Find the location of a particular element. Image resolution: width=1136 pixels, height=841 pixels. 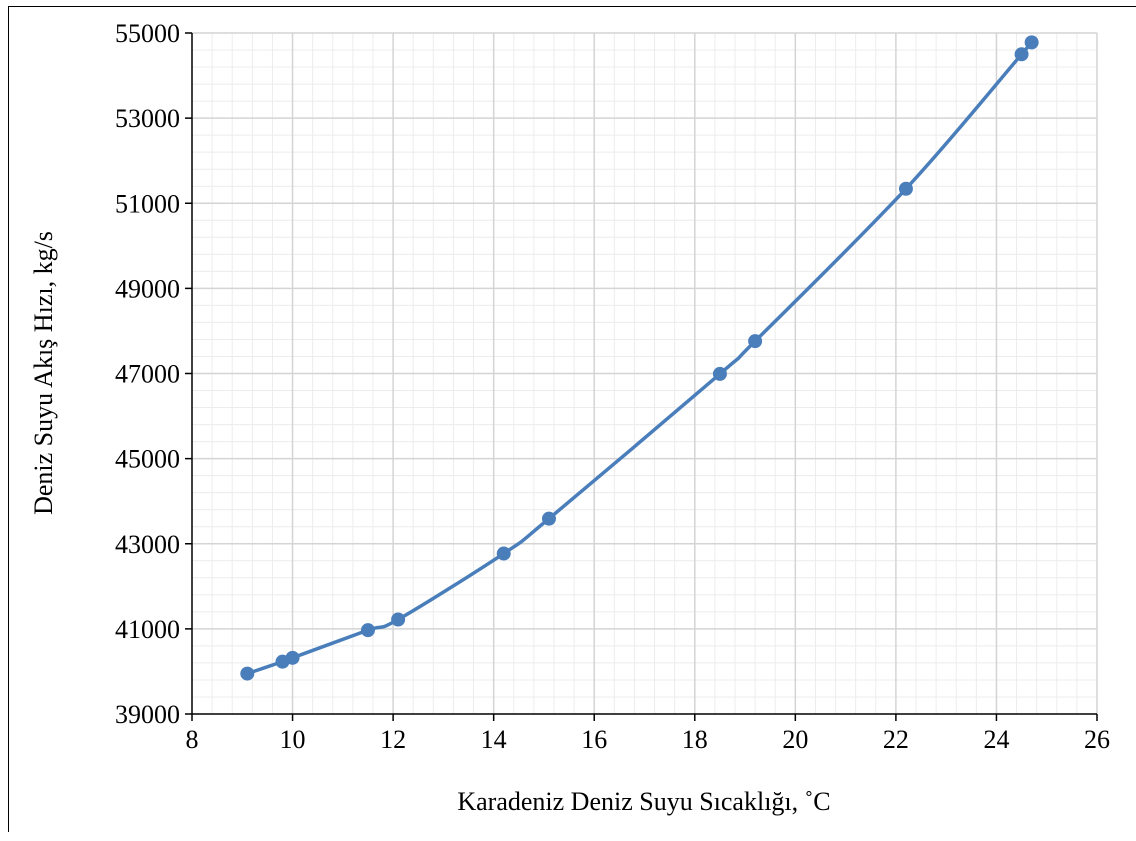

y-tick-label: 45000 is located at coordinates (147, 459).